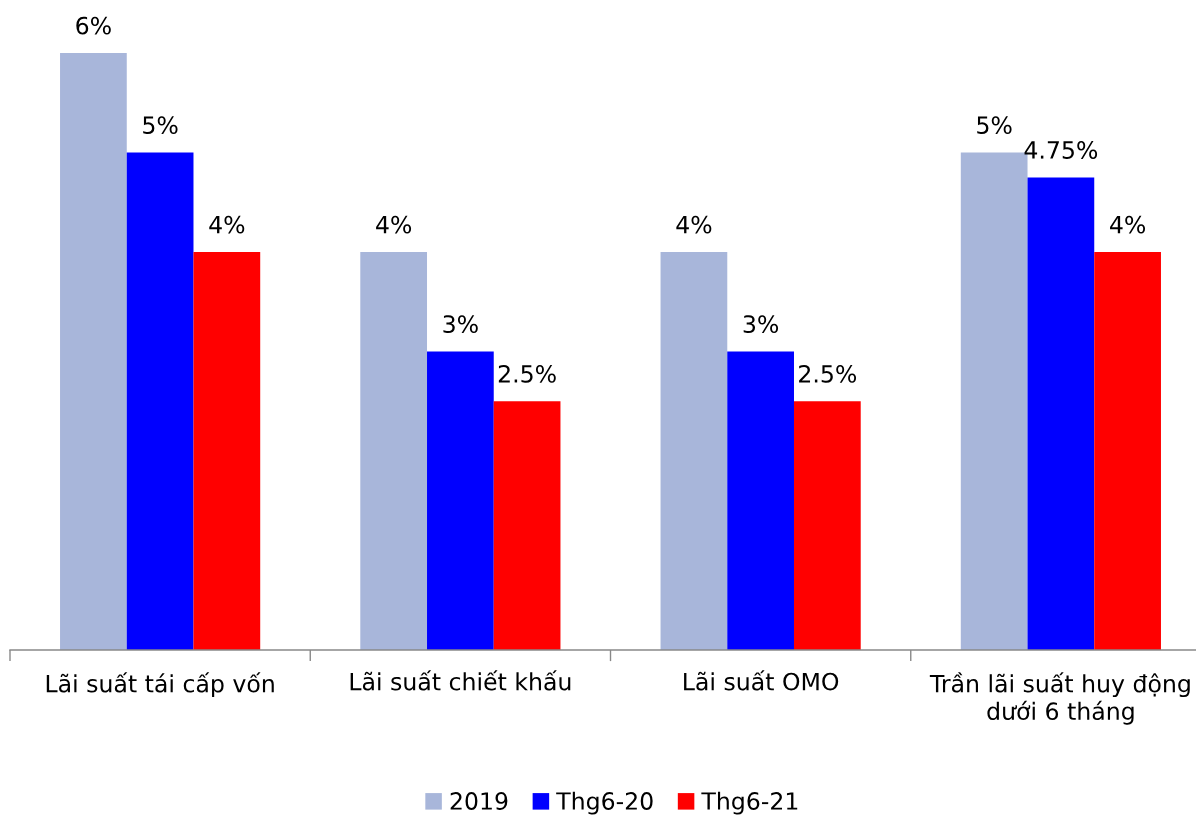 Image resolution: width=1196 pixels, height=821 pixels. What do you see at coordinates (460, 680) in the screenshot?
I see `x-tick-label: Lãi suất chiết khấu` at bounding box center [460, 680].